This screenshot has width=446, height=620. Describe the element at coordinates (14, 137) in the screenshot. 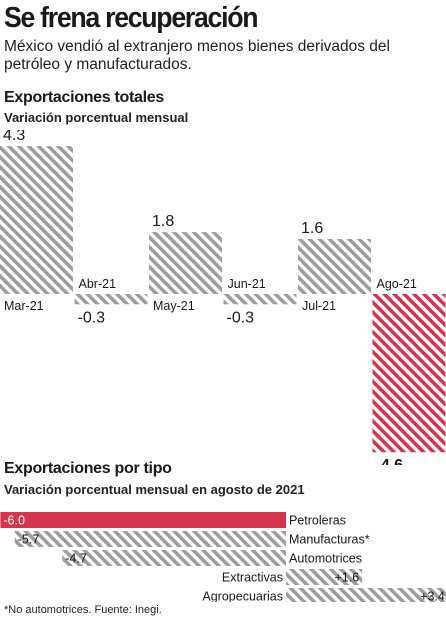

I see `value-label: 4.3` at that location.